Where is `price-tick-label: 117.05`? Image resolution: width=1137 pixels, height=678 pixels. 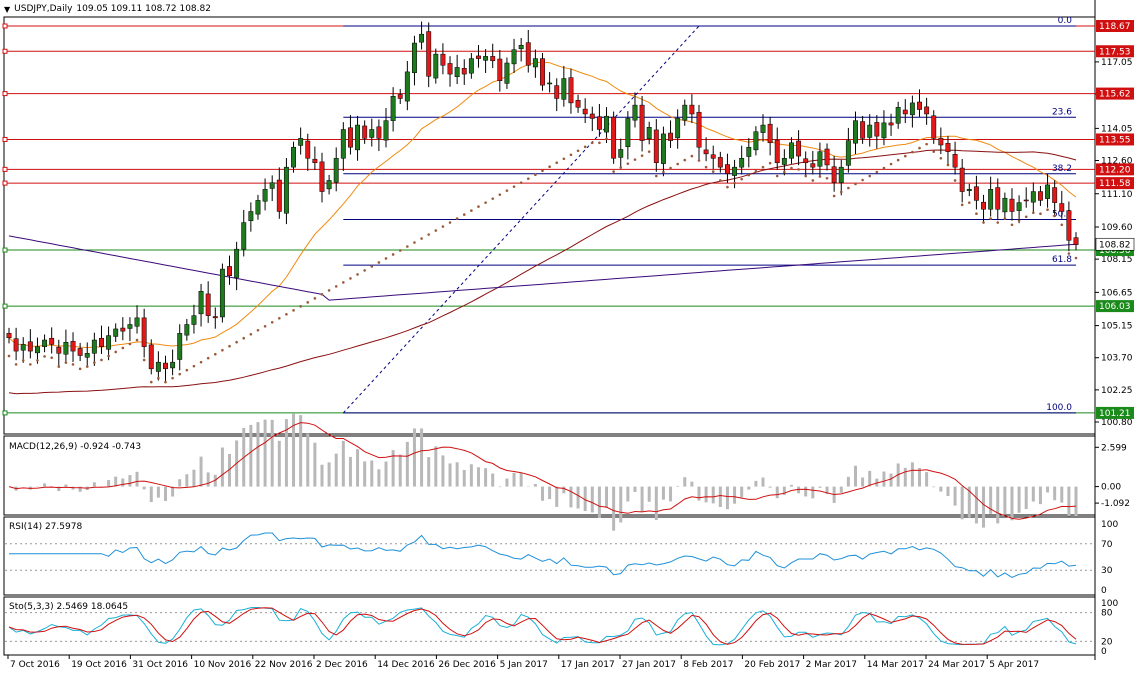
price-tick-label: 117.05 is located at coordinates (1117, 63).